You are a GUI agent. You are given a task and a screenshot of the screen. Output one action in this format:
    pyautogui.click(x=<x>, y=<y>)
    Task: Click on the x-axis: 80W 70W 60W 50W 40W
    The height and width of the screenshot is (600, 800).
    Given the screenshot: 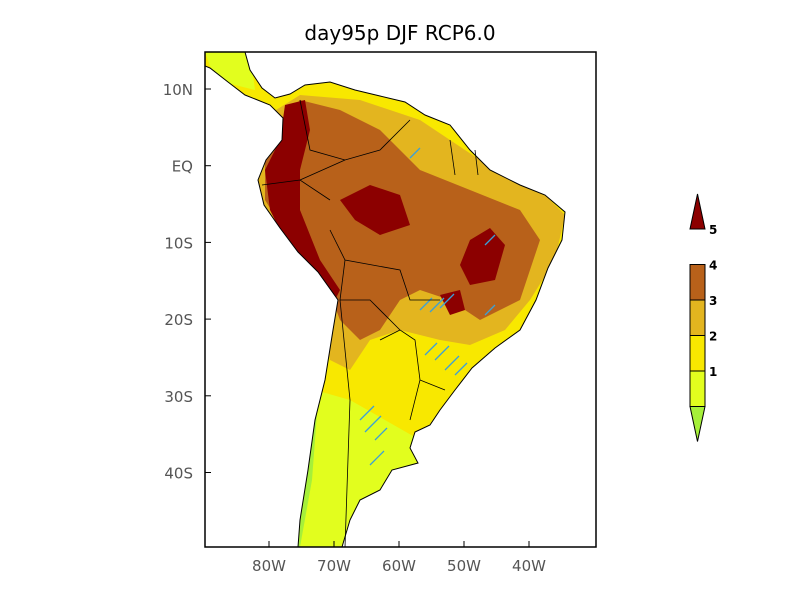 What is the action you would take?
    pyautogui.click(x=399, y=558)
    